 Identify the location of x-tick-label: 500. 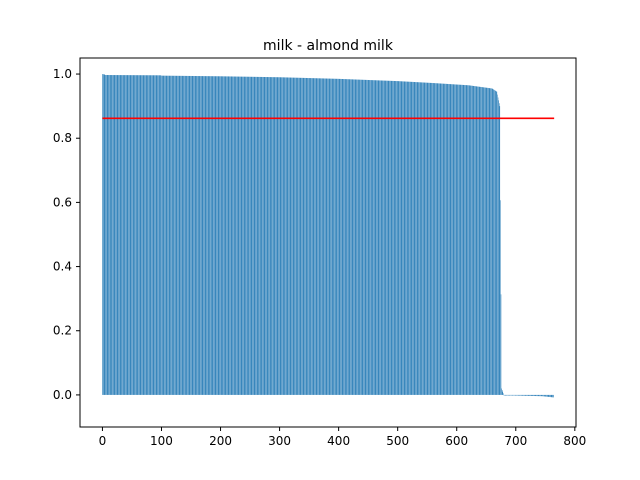
(397, 441).